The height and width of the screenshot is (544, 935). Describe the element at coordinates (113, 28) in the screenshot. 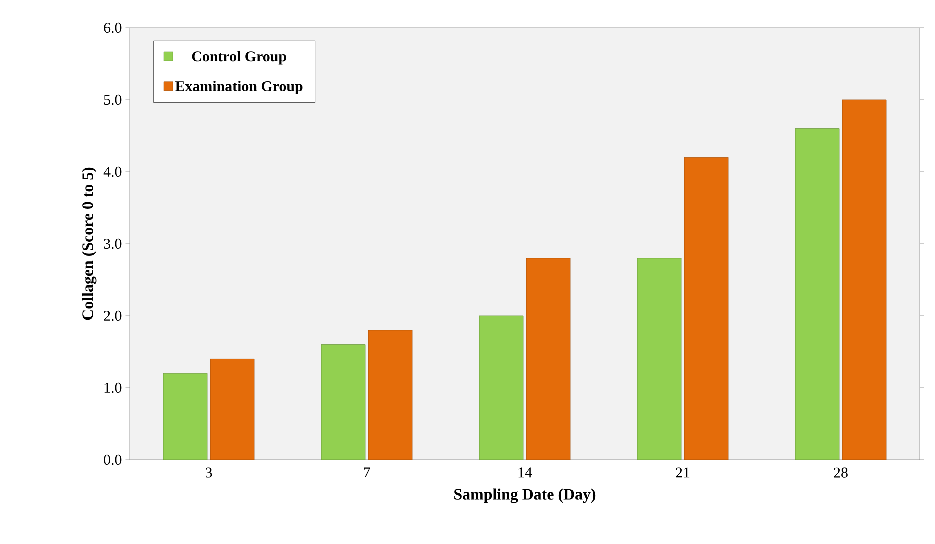

I see `y-tick-label: 6.0` at that location.